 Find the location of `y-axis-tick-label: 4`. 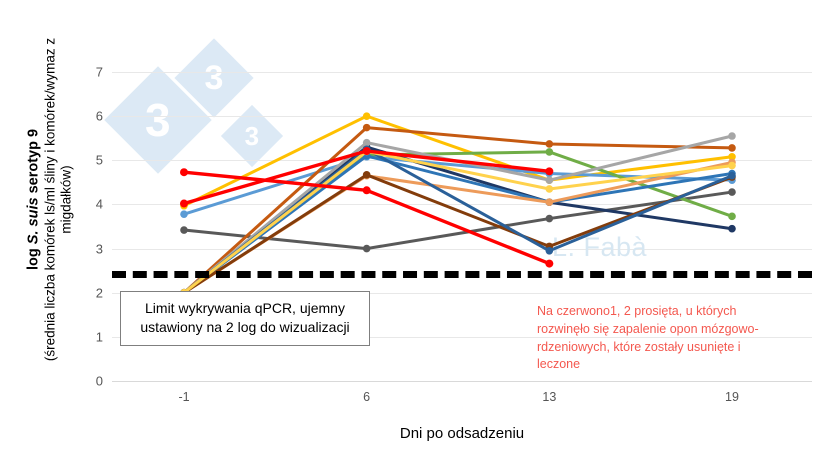

y-axis-tick-label: 4 is located at coordinates (99, 204).